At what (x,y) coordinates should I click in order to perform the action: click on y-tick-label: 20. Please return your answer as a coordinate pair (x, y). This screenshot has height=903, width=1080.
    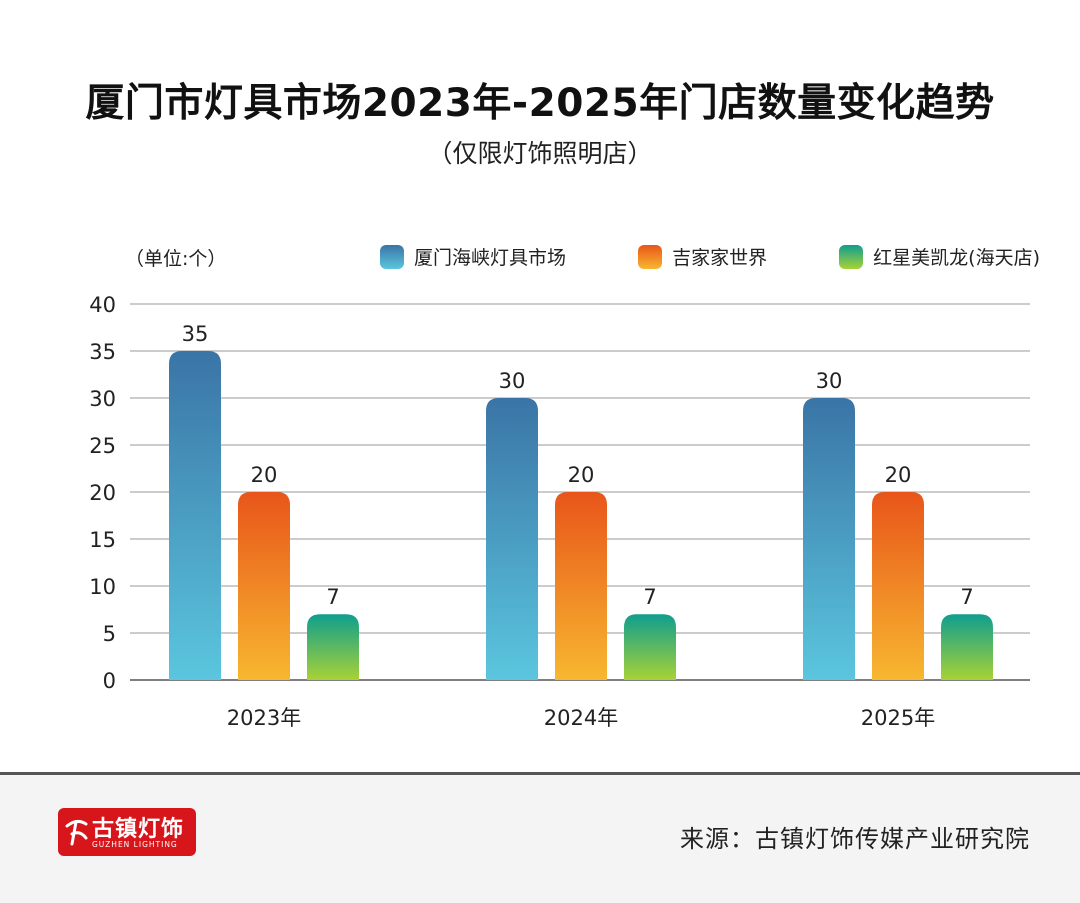
    Looking at the image, I should click on (102, 493).